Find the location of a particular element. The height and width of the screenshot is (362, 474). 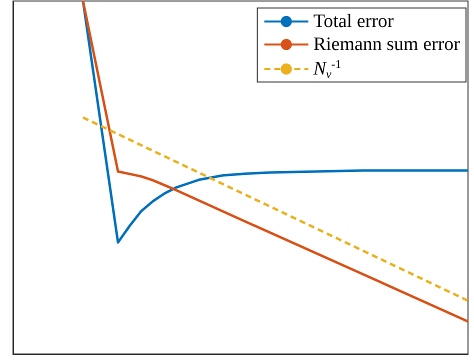

legend-label: Riemann sum error is located at coordinates (387, 44).